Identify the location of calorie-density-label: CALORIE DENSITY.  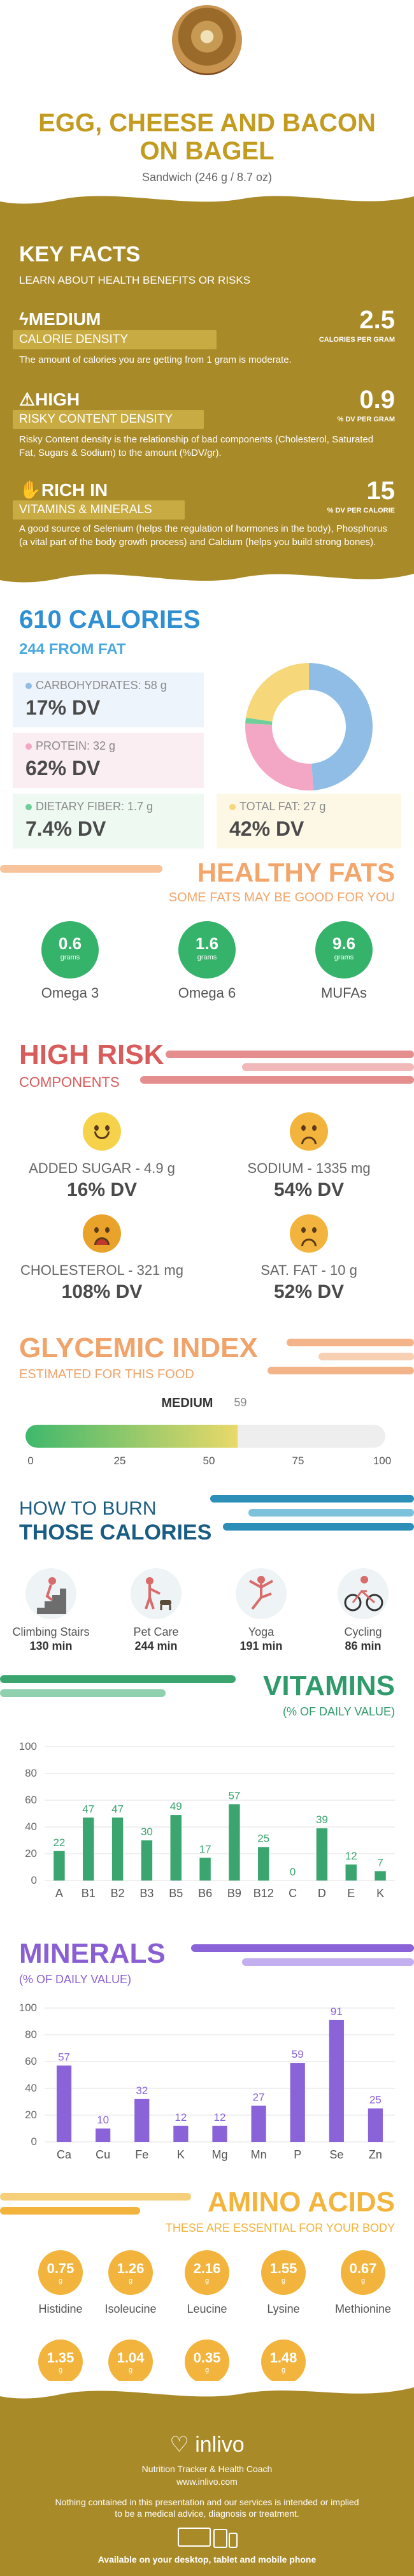
(74, 339).